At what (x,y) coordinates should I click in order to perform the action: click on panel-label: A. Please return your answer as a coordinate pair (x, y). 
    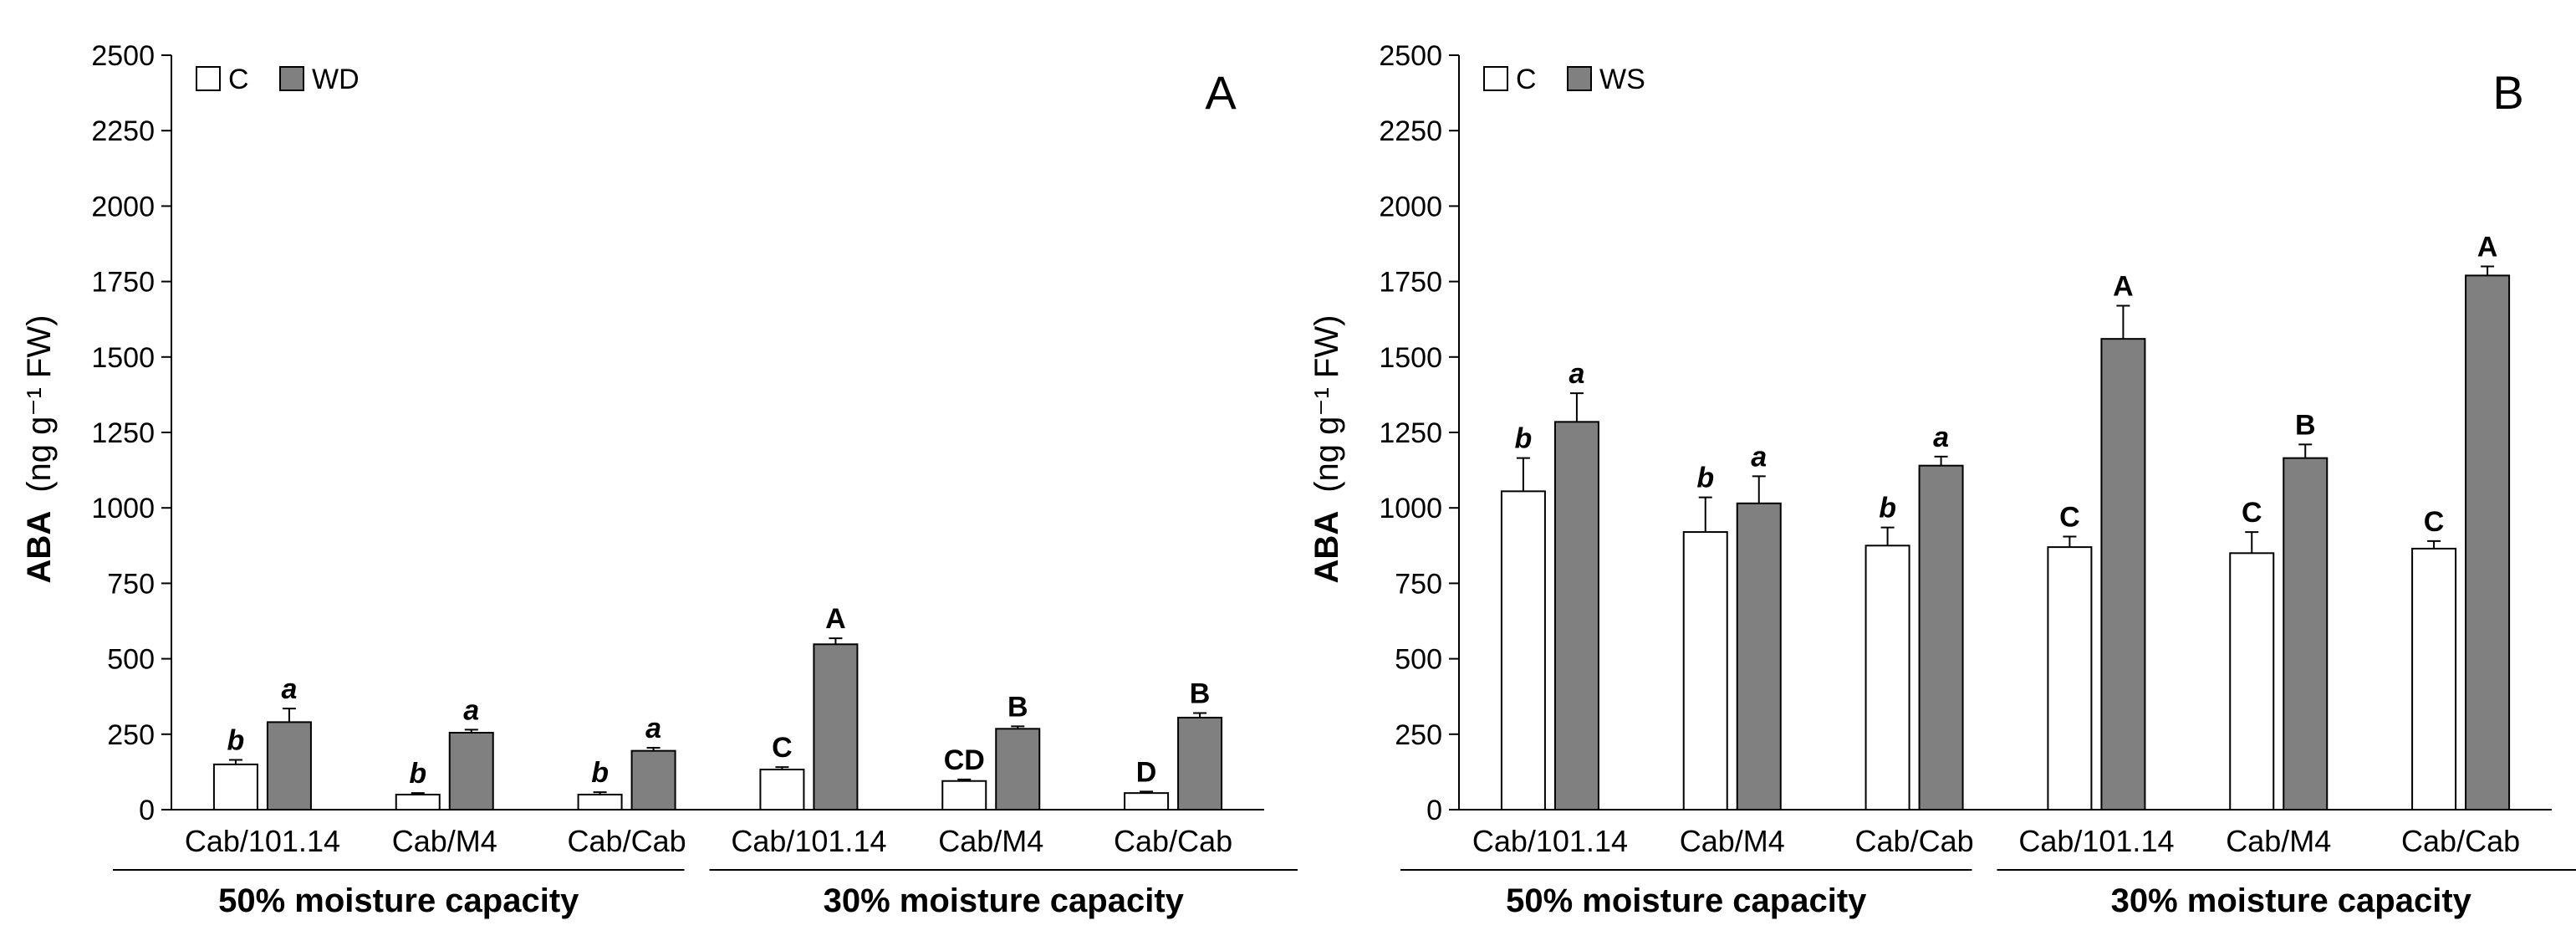
    Looking at the image, I should click on (1221, 93).